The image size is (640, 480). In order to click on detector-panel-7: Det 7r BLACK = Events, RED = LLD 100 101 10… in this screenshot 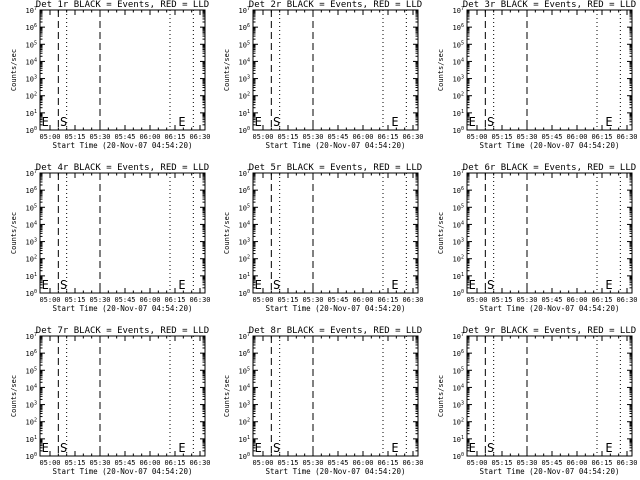, I will do `click(110, 401)`.